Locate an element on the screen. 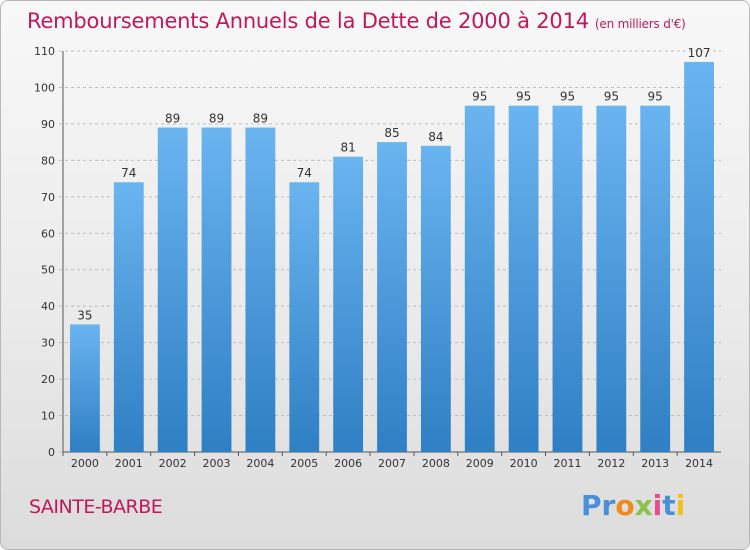 This screenshot has width=750, height=550. logo-letter: o is located at coordinates (625, 505).